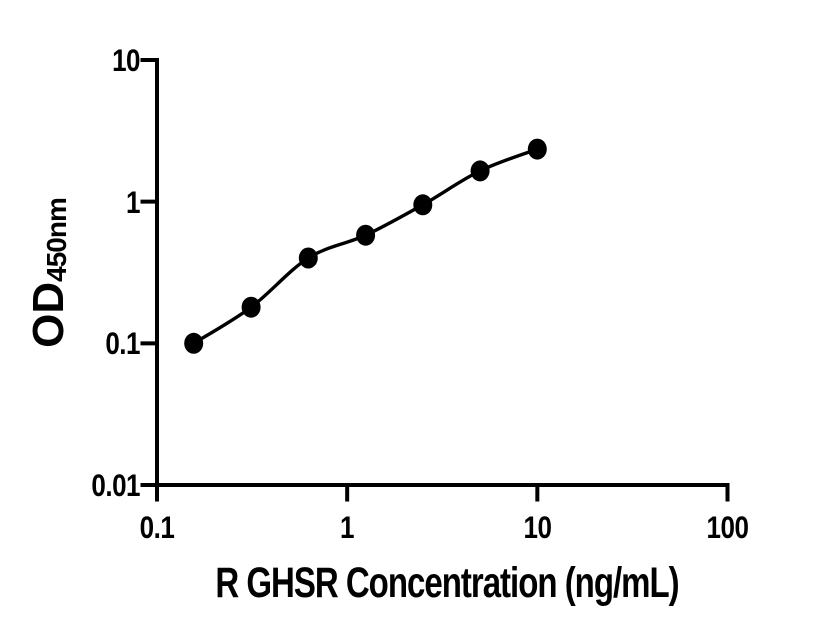 This screenshot has height=640, width=816. Describe the element at coordinates (122, 343) in the screenshot. I see `y-tick-label-0-1: 0.1` at that location.